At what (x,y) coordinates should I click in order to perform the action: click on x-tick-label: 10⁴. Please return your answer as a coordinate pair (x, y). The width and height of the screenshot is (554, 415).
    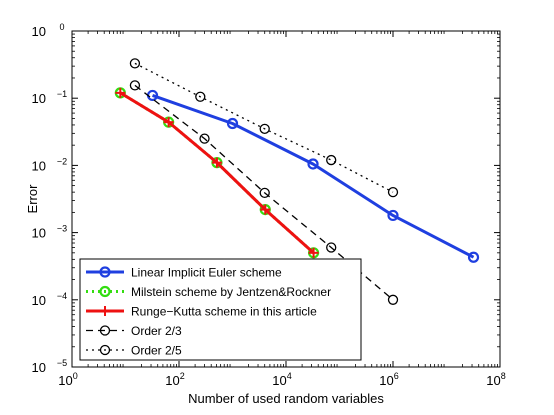
    Looking at the image, I should click on (281, 379).